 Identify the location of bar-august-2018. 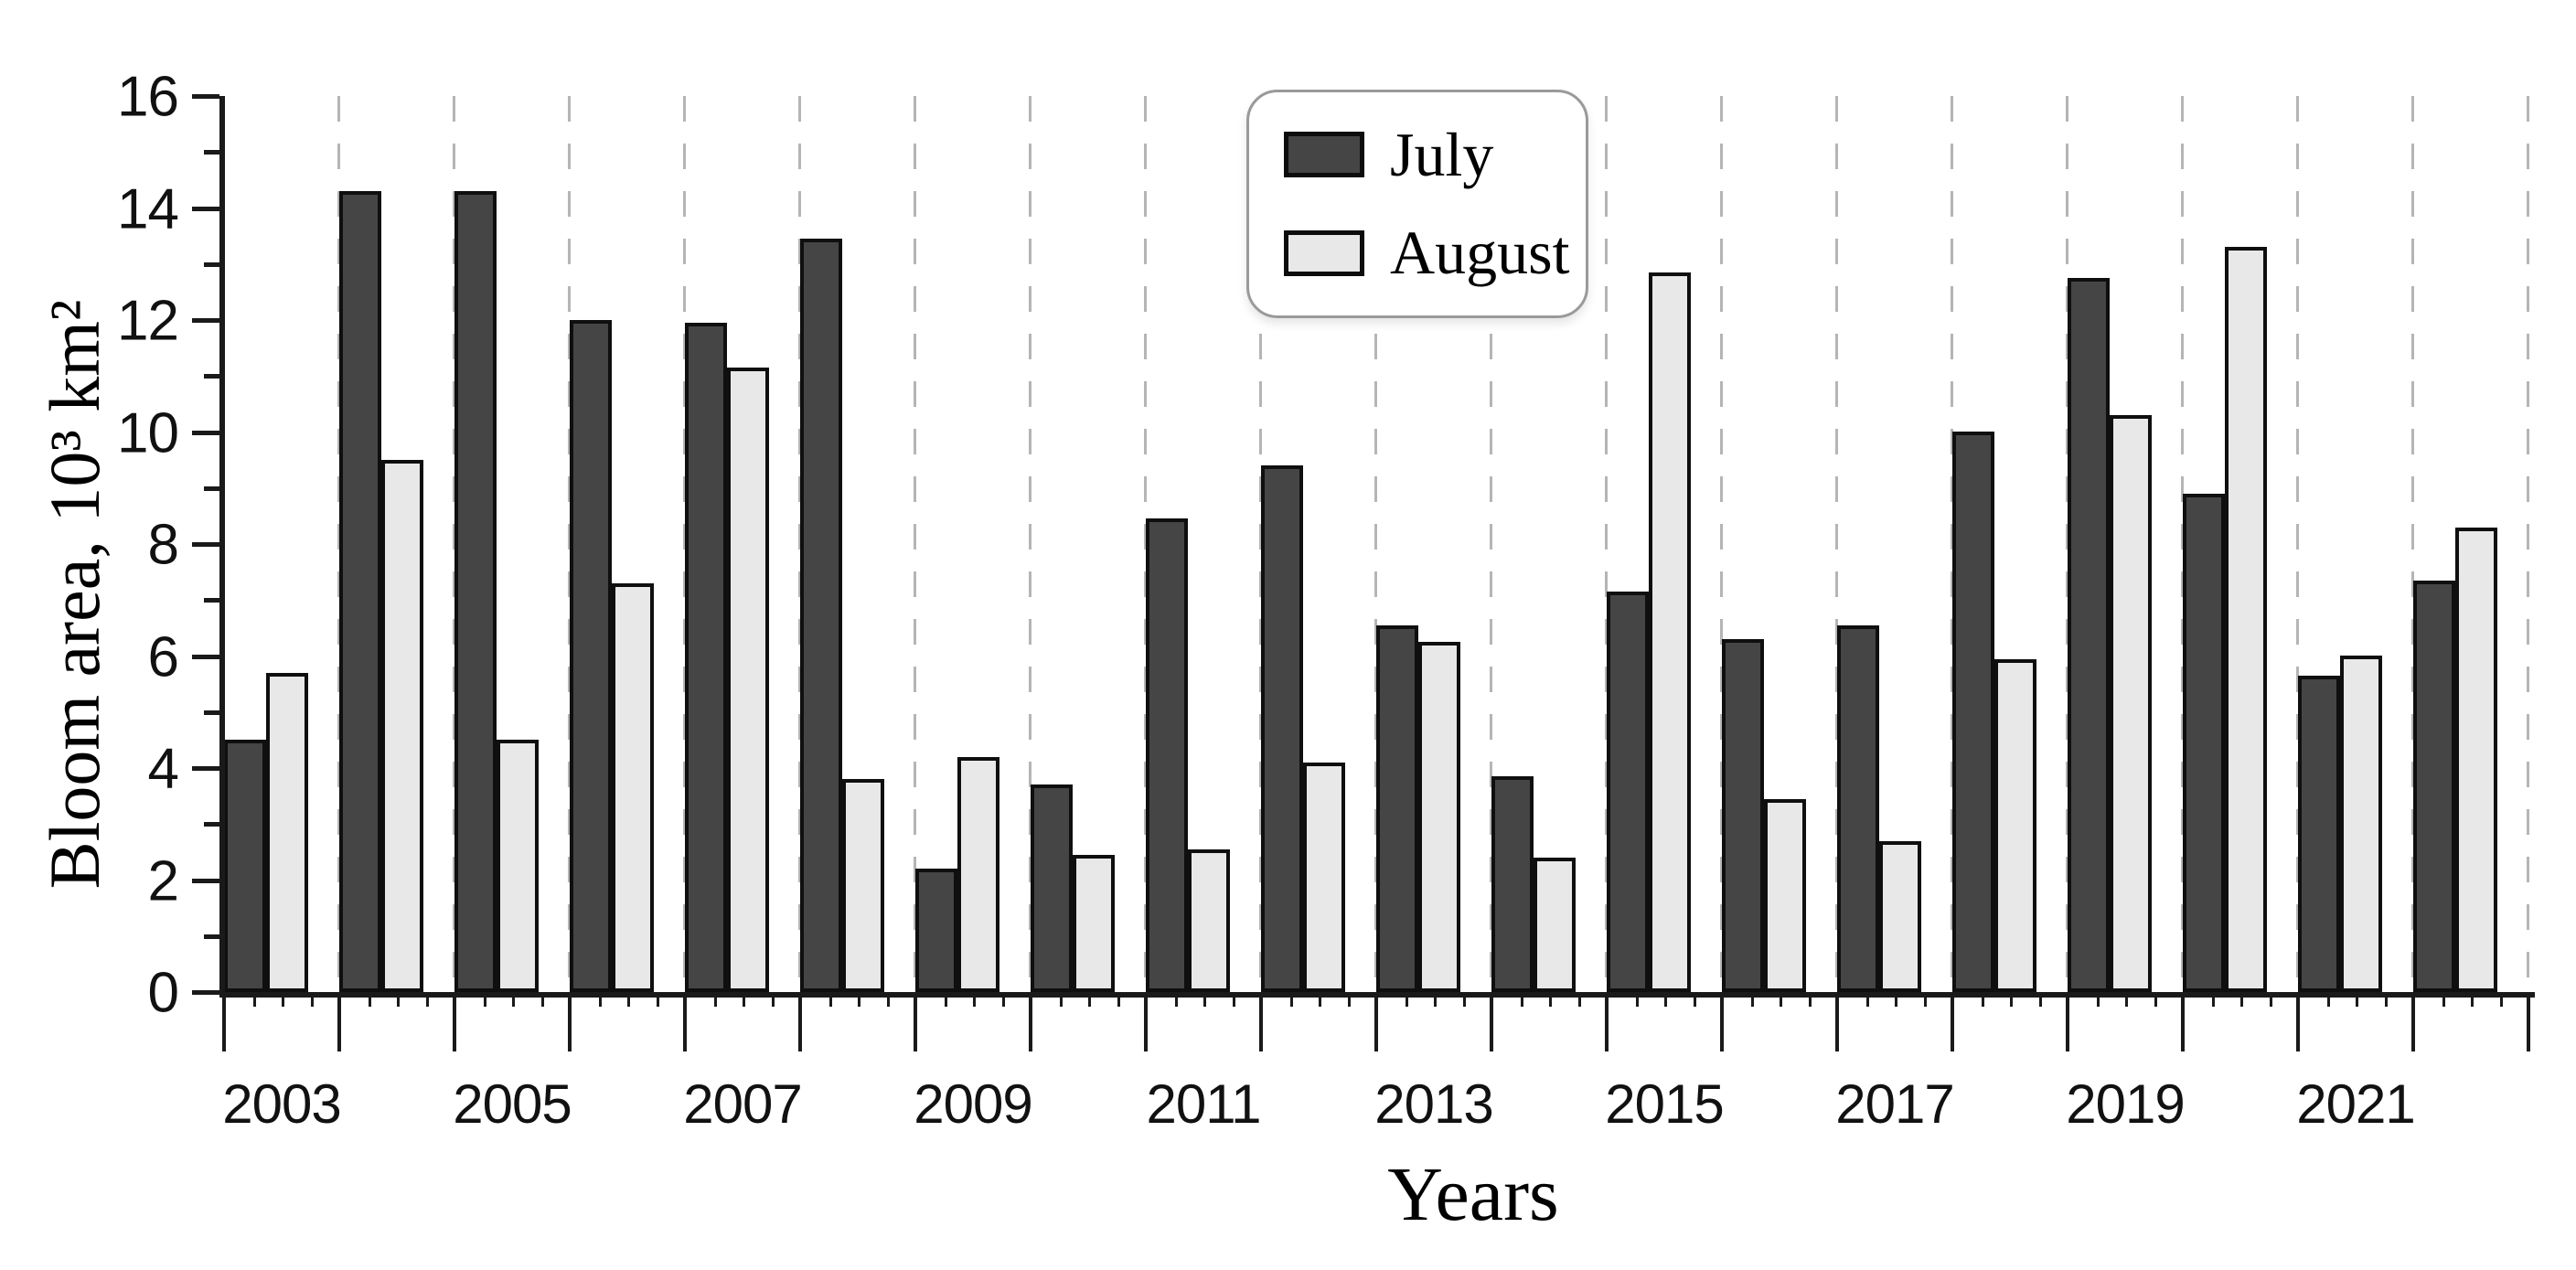
(2015, 825).